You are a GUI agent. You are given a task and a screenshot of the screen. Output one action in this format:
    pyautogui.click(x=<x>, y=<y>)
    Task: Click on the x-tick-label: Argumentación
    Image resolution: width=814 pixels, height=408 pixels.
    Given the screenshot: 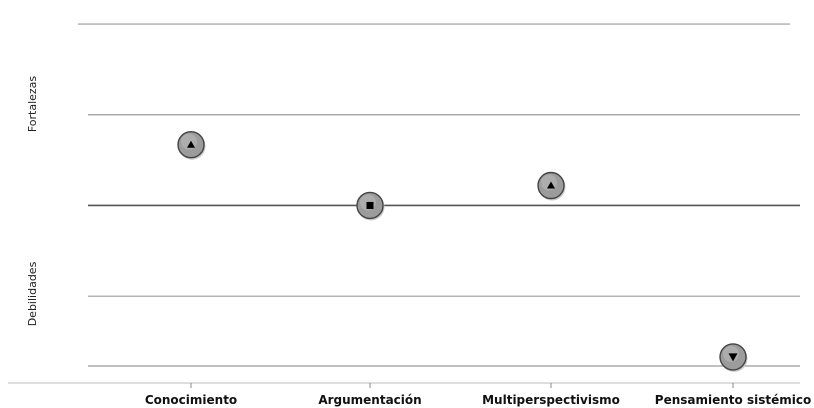 What is the action you would take?
    pyautogui.click(x=369, y=400)
    